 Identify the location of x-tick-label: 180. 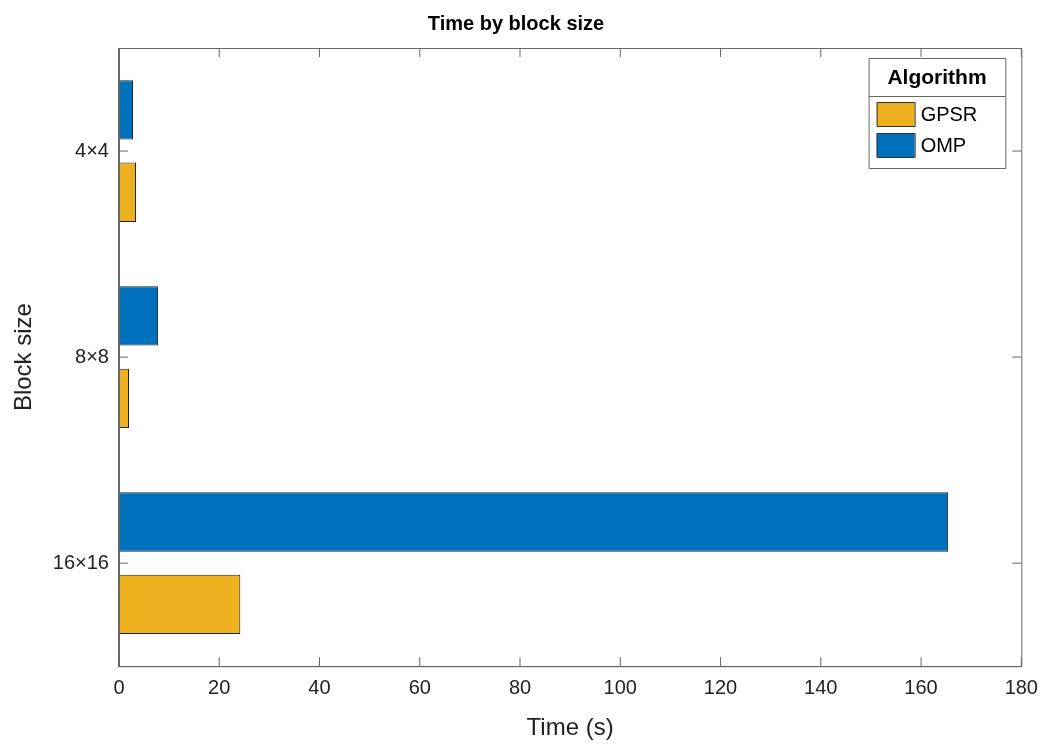
(1021, 686).